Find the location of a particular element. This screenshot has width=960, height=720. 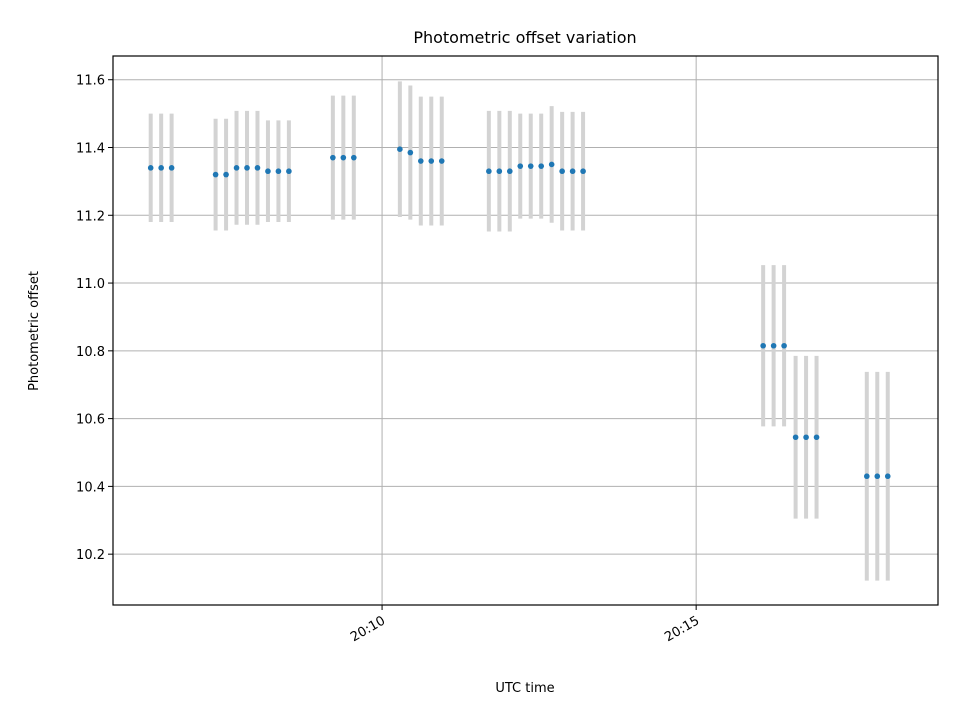

y-tick-label: 11.6 is located at coordinates (90, 81).